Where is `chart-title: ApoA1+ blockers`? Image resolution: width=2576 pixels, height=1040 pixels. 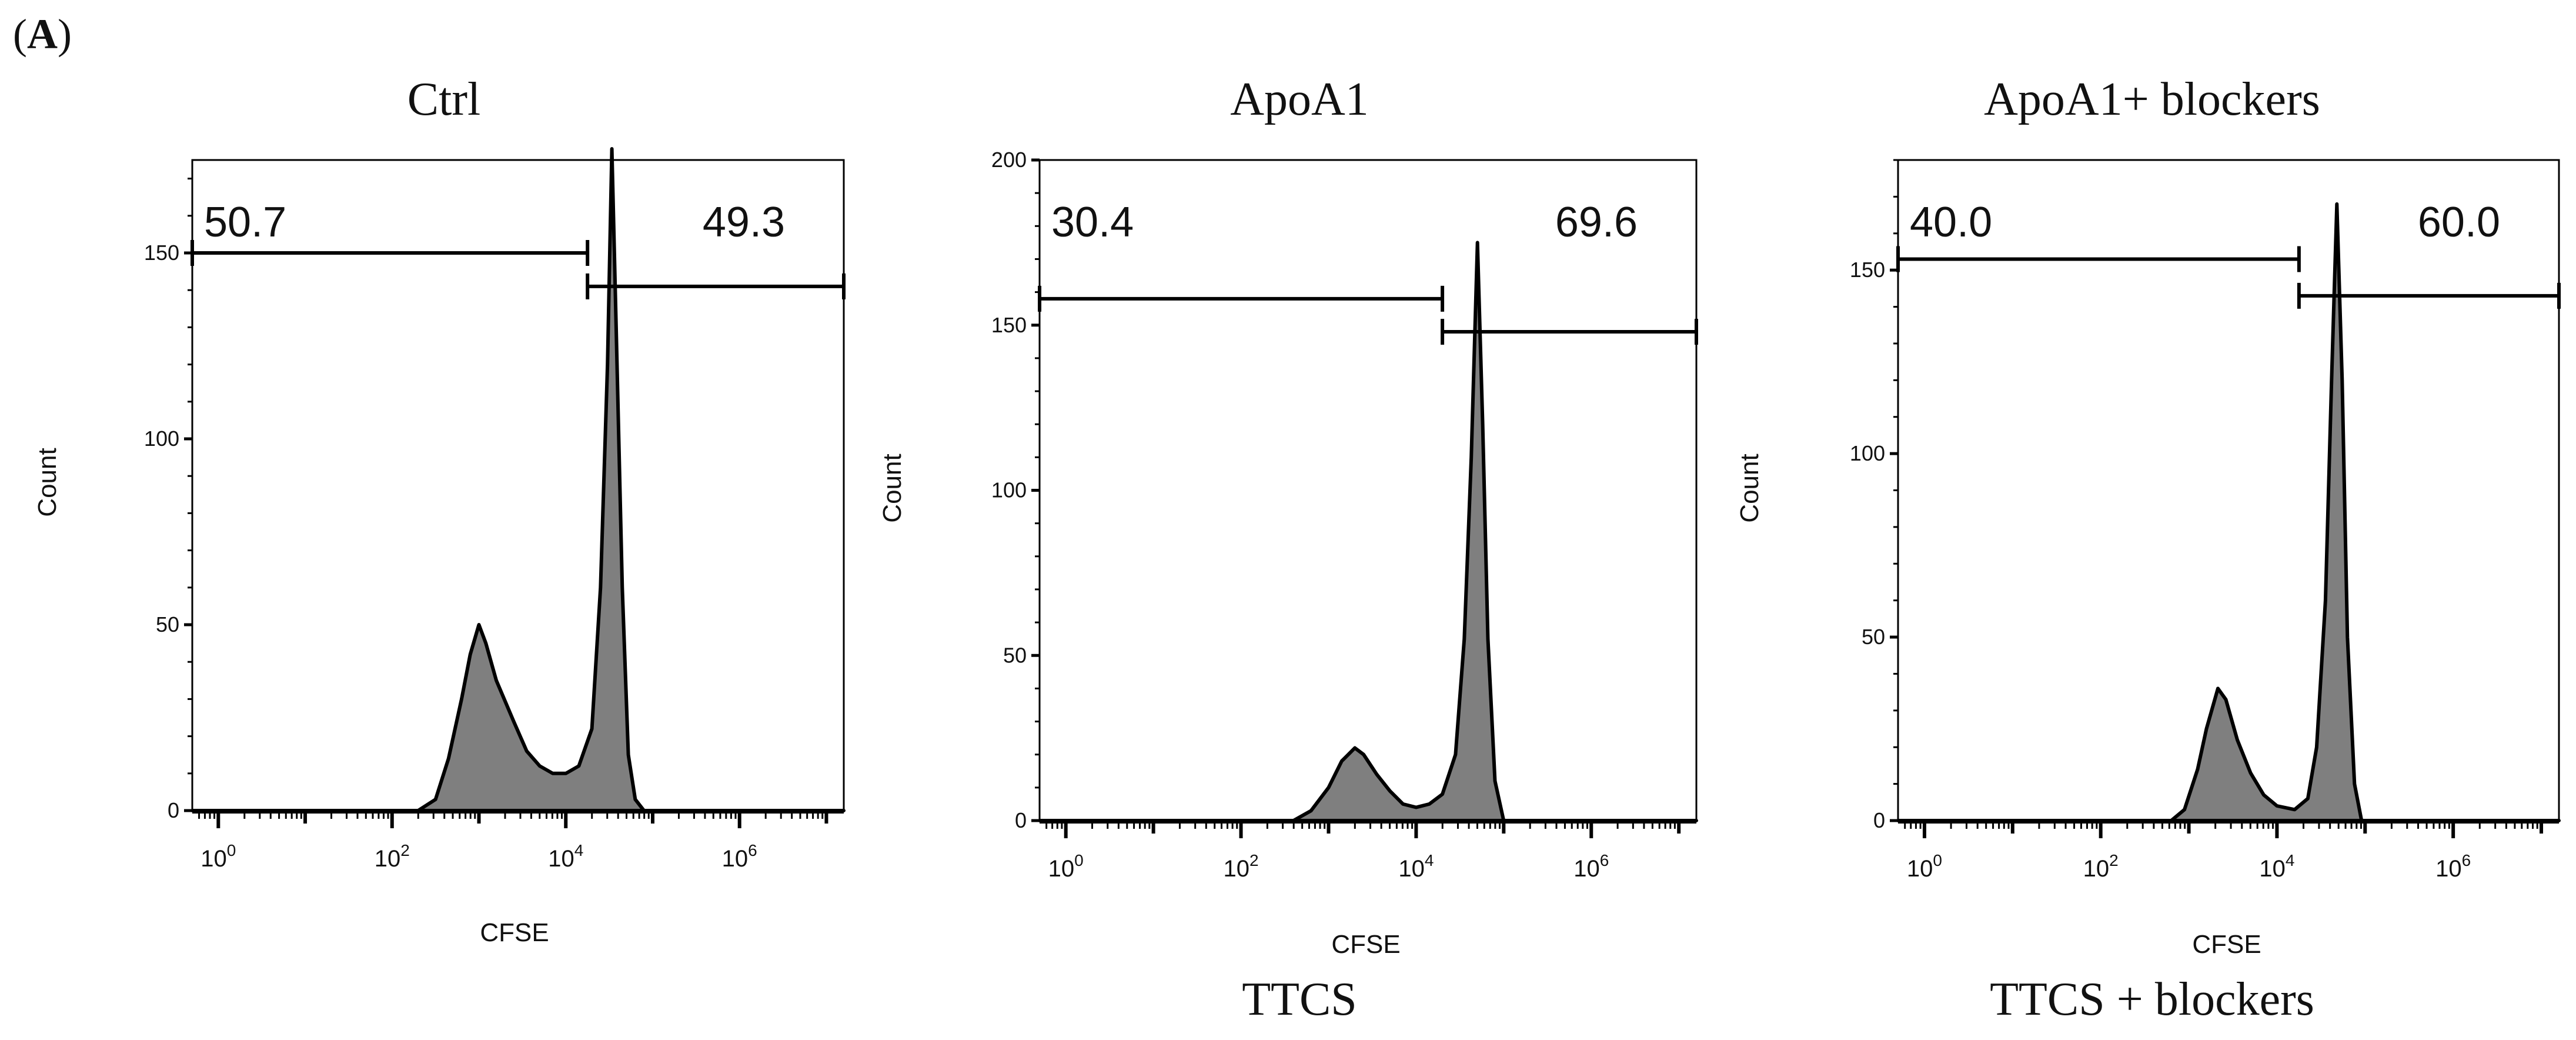 chart-title: ApoA1+ blockers is located at coordinates (2152, 99).